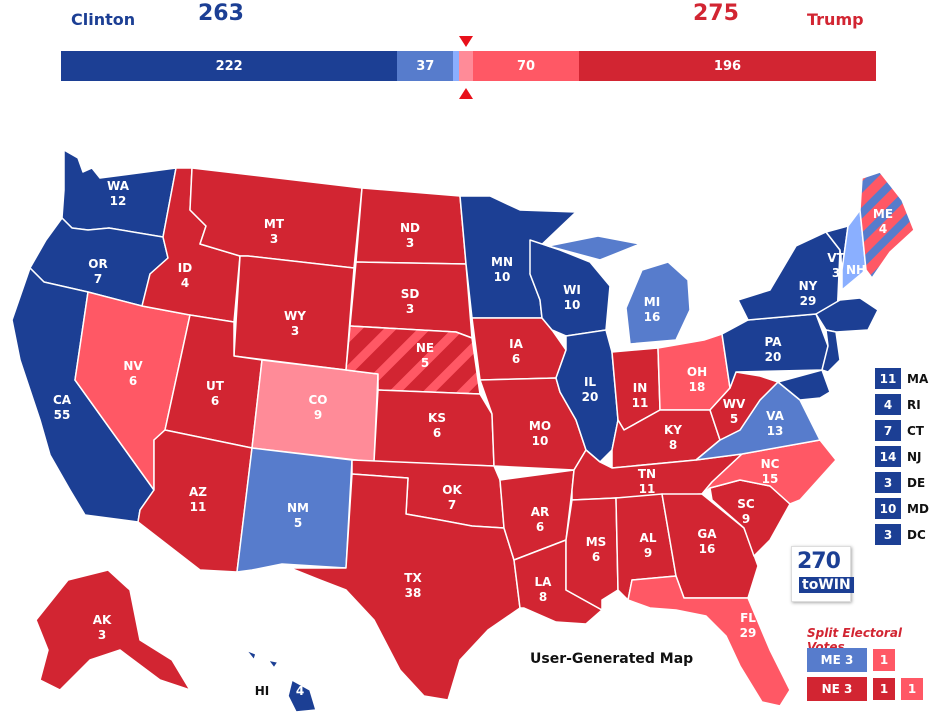  Describe the element at coordinates (916, 482) in the screenshot. I see `small-state-abbr: DE` at that location.